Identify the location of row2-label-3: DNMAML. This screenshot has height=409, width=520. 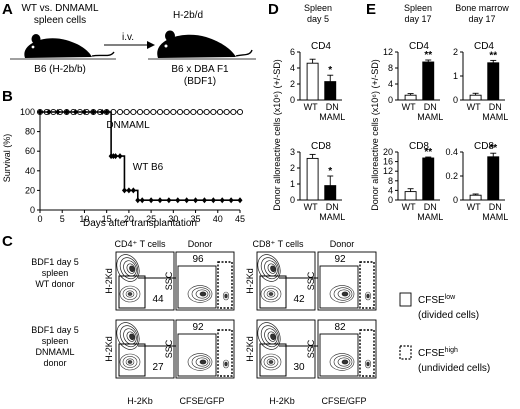
(54, 352).